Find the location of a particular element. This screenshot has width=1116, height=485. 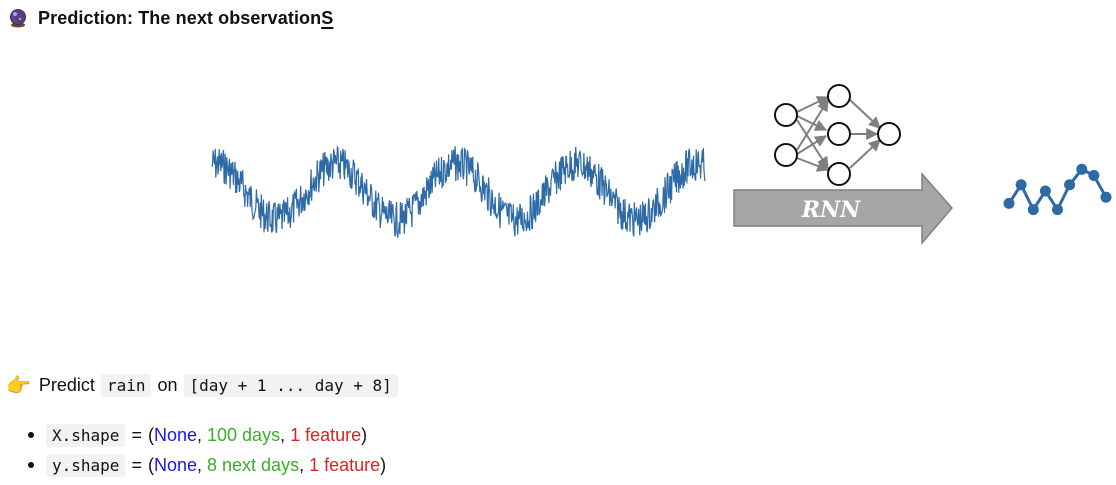

length-dim: 100 days is located at coordinates (244, 434).